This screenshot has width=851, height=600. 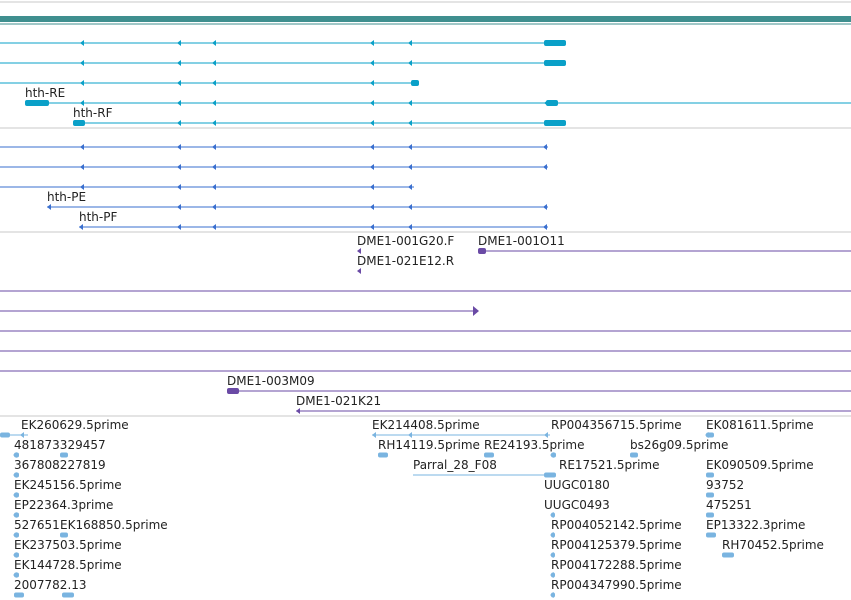 I want to click on est-label: bs26g09.5prime, so click(x=679, y=445).